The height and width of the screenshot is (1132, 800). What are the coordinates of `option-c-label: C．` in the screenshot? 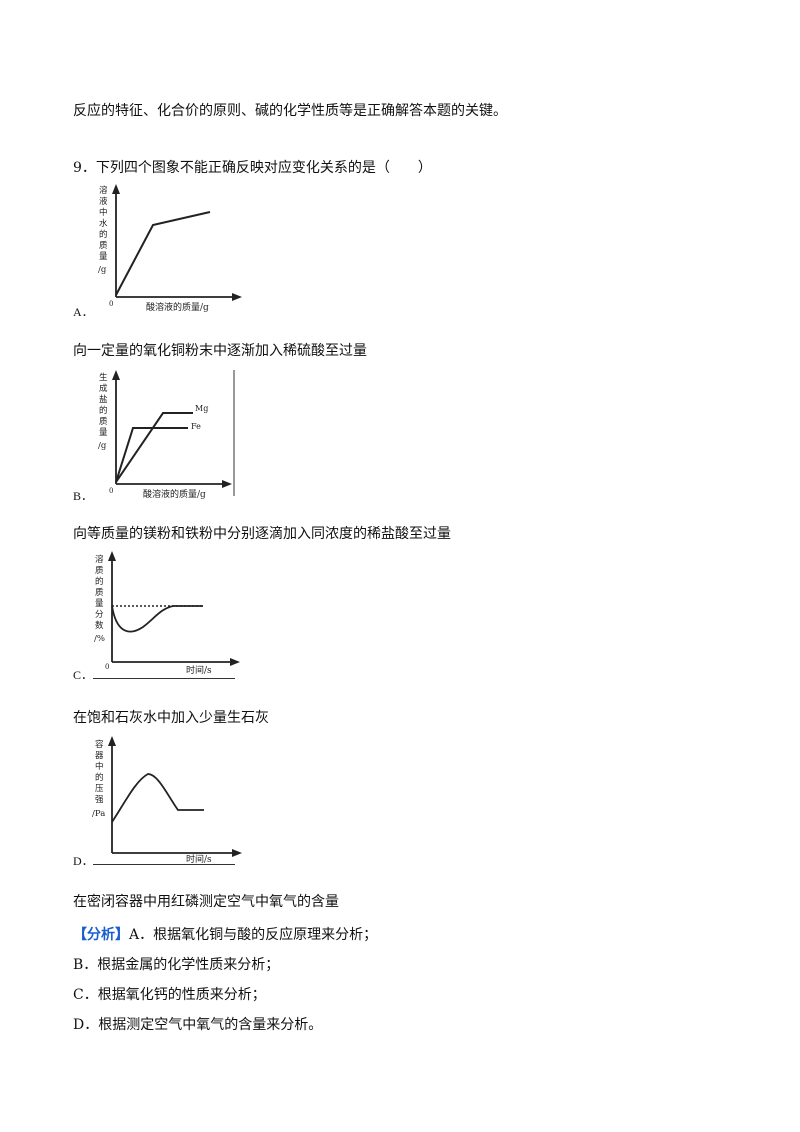 It's located at (83, 675).